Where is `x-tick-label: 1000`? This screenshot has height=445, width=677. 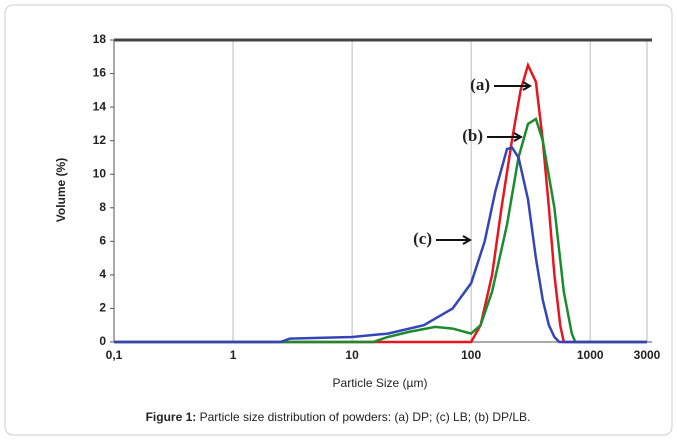
x-tick-label: 1000 is located at coordinates (590, 355).